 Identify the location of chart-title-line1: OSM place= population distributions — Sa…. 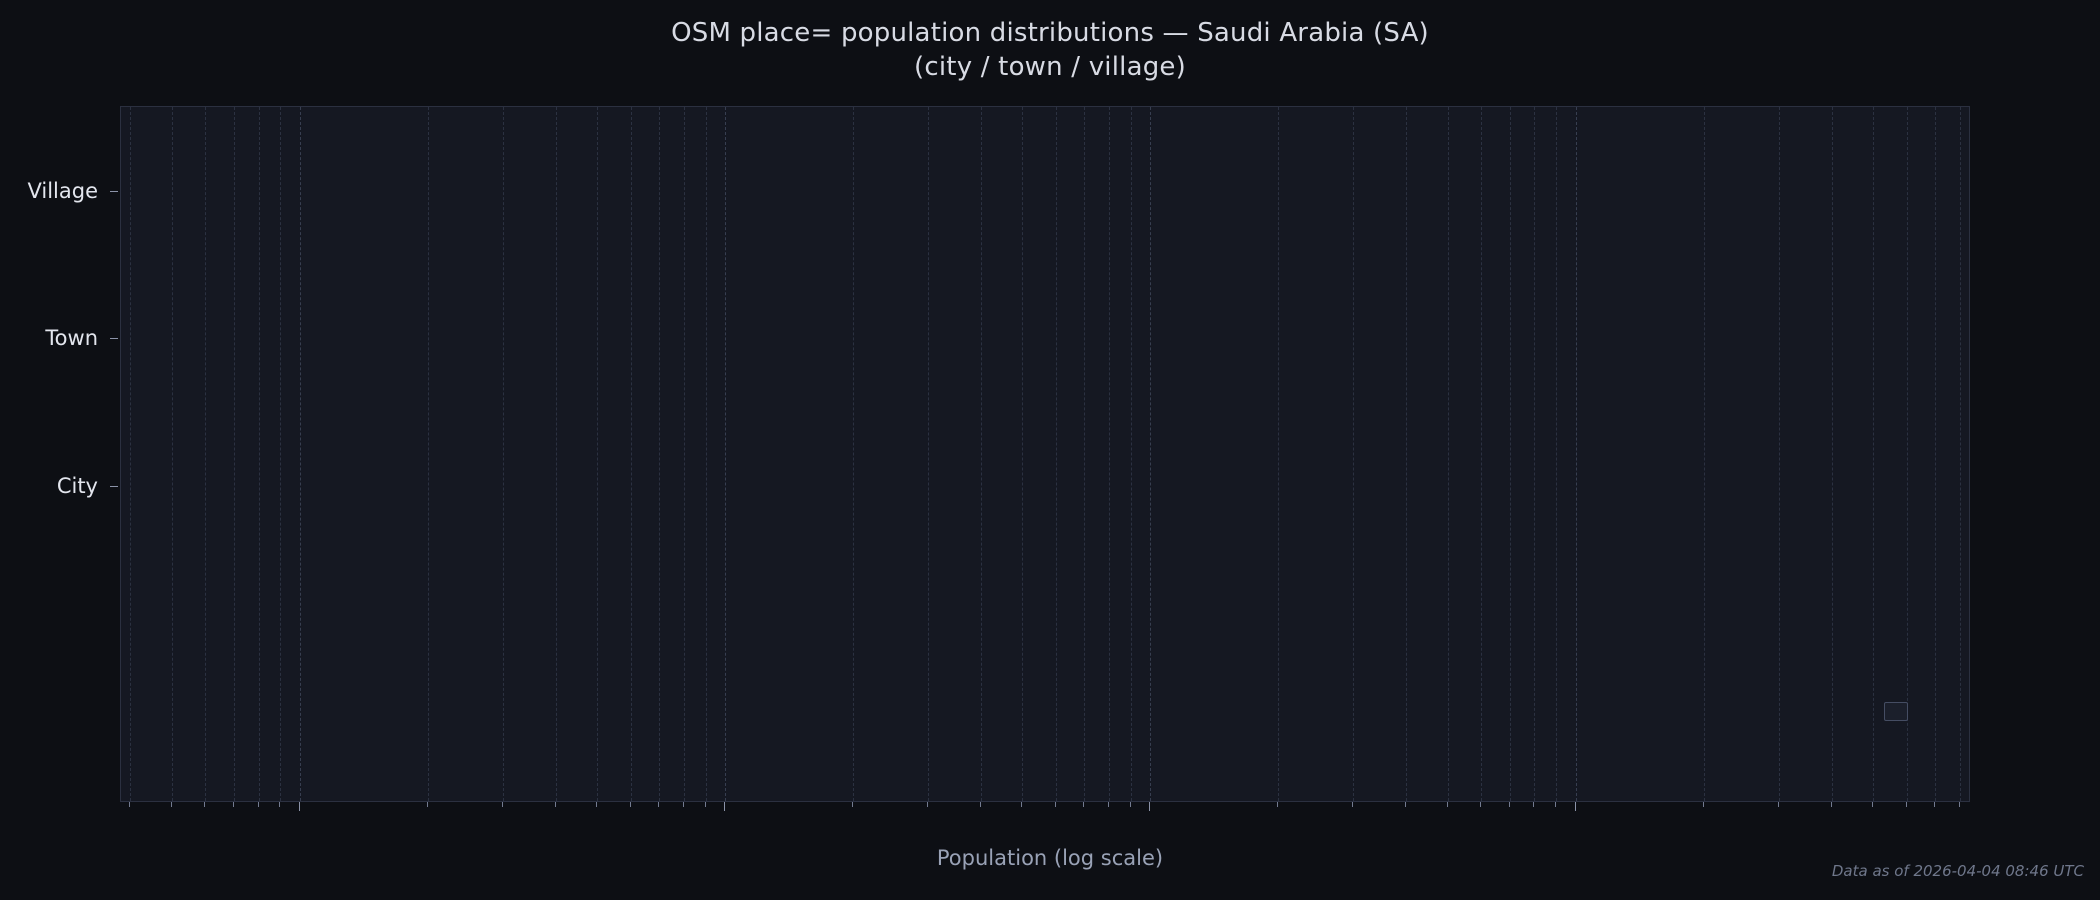
(1050, 33).